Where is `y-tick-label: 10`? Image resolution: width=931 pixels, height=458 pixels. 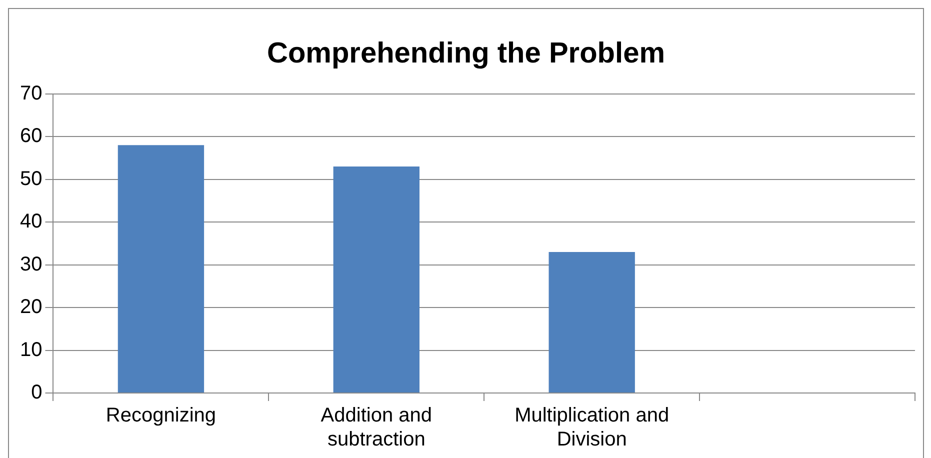
y-tick-label: 10 is located at coordinates (31, 349).